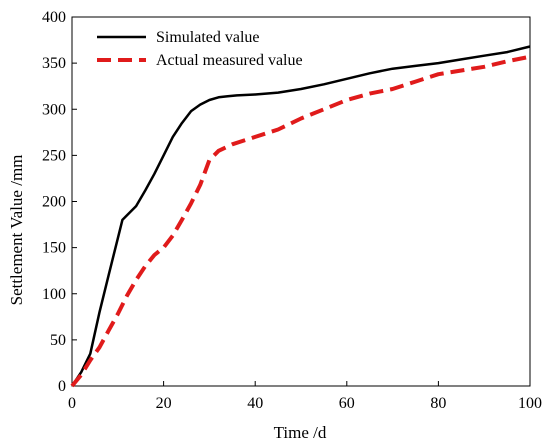 The height and width of the screenshot is (443, 550). I want to click on x-tick-label: 40, so click(255, 403).